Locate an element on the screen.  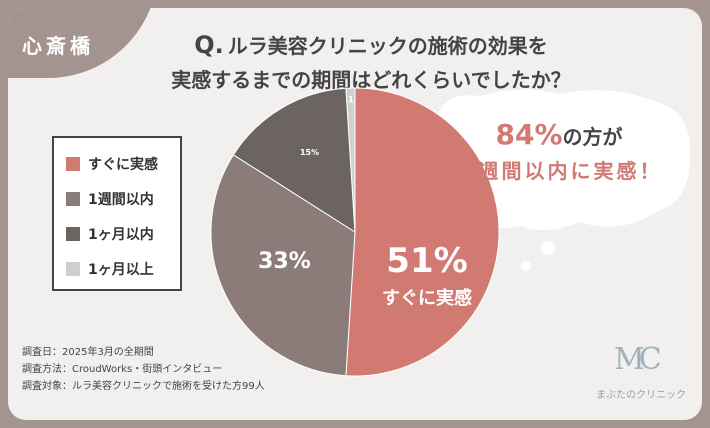
callout-line2: １週間以内に実感！ is located at coordinates (559, 171).